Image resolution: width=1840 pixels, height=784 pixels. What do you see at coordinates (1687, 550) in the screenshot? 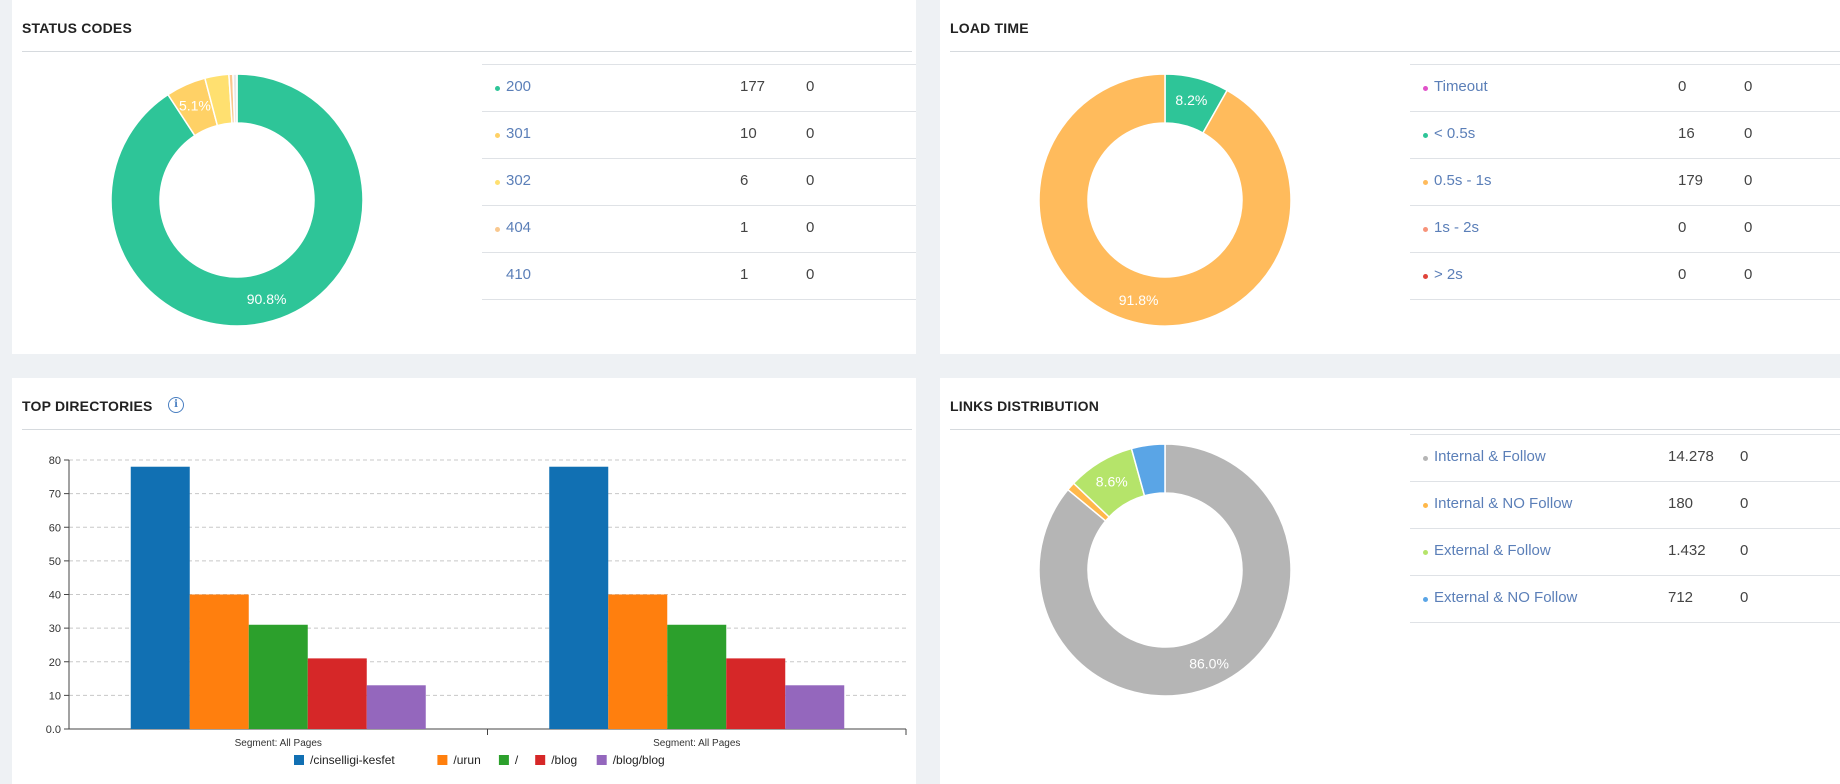
I see `legend-count: 1.432` at bounding box center [1687, 550].